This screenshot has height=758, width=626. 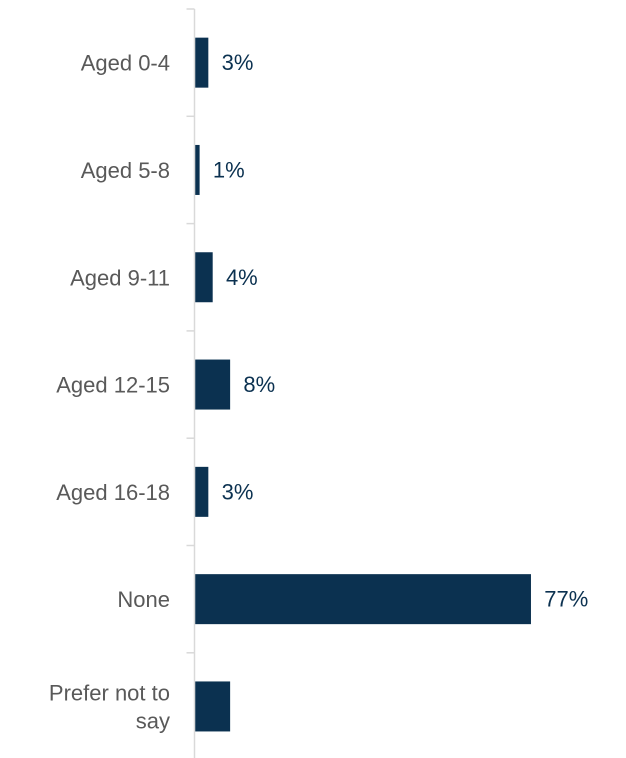 I want to click on category-label: Aged 12-15, so click(x=113, y=384).